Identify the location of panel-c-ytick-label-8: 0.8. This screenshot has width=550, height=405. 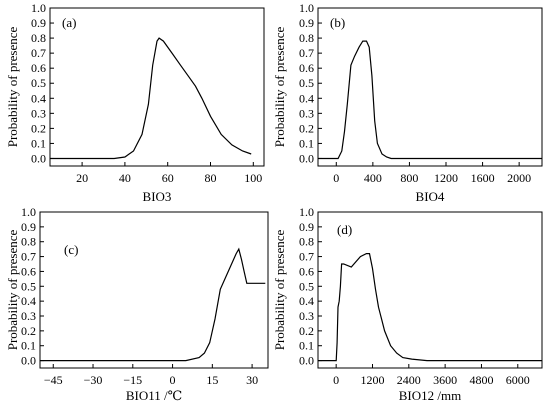
(28, 242).